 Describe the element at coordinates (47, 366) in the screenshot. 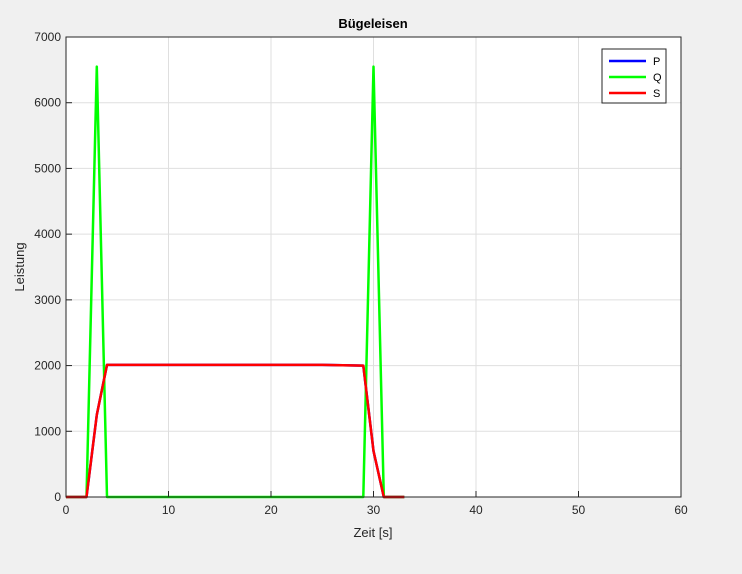

I see `y-tick-label: 2000` at that location.